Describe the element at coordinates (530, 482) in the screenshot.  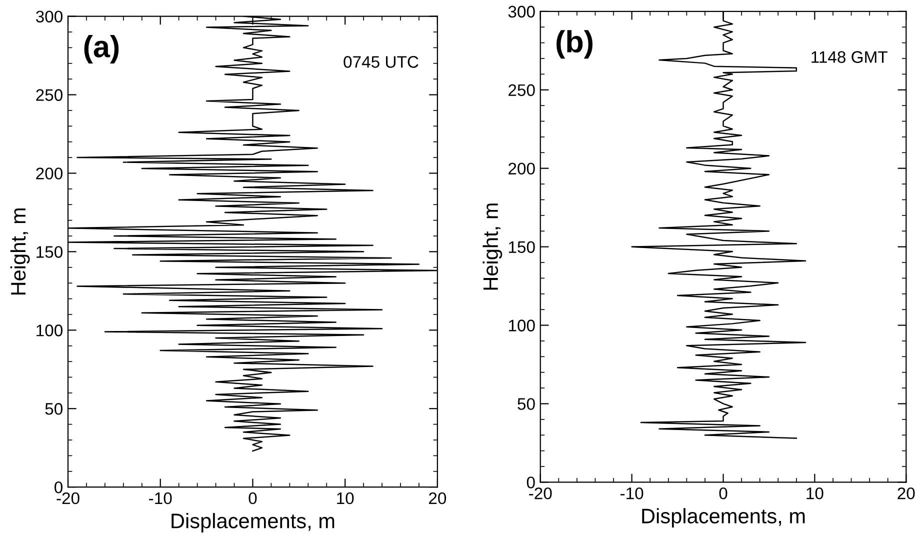
I see `y-tick-label: 0` at that location.